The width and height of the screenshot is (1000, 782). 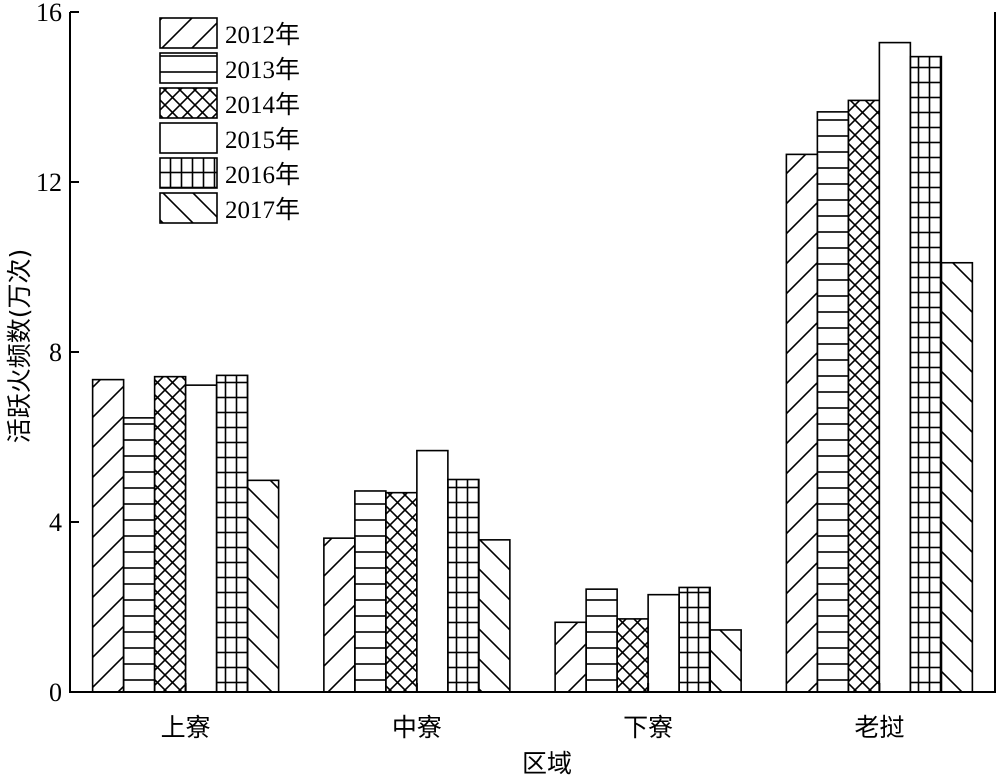 I want to click on y-tick-label: 16, so click(x=49, y=13).